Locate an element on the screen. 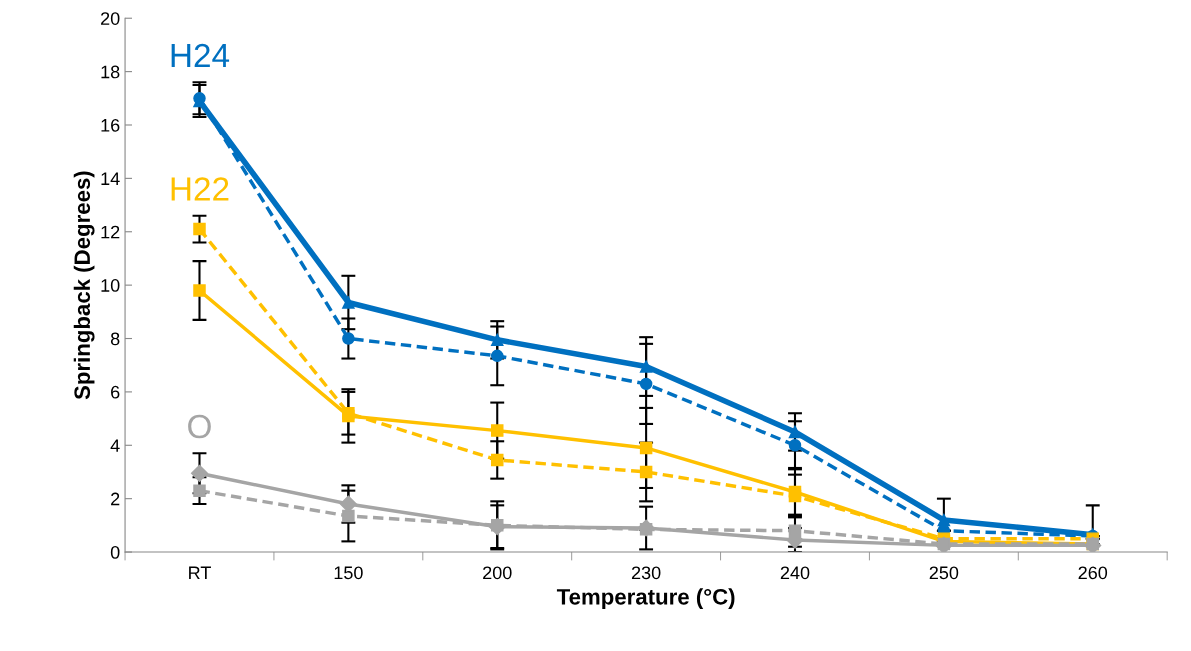  y-tick-label: 2 is located at coordinates (115, 499).